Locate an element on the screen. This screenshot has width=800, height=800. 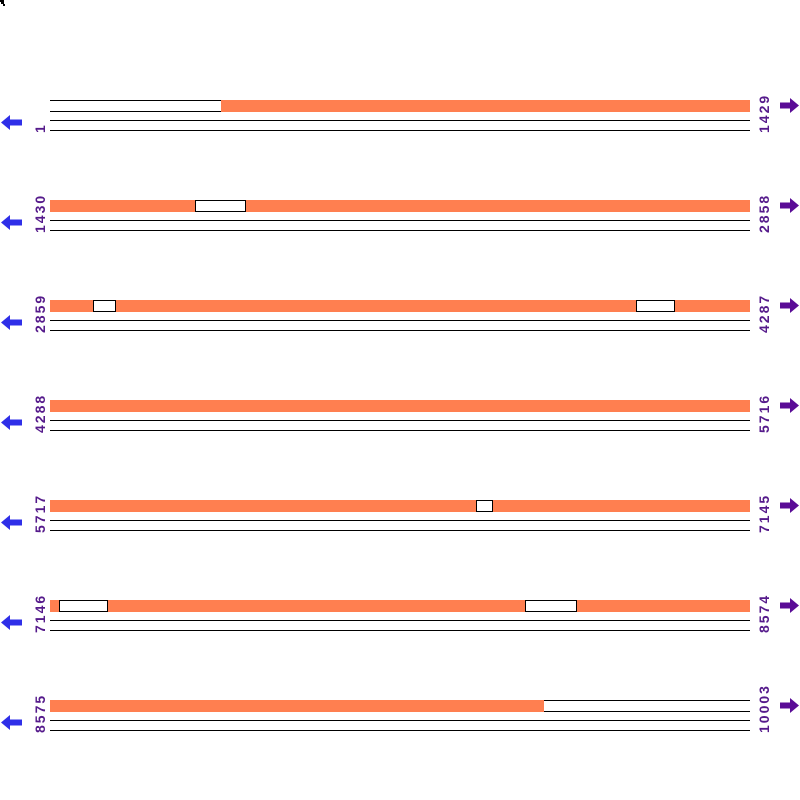
alignment-row: 1 1429 is located at coordinates (400, 120).